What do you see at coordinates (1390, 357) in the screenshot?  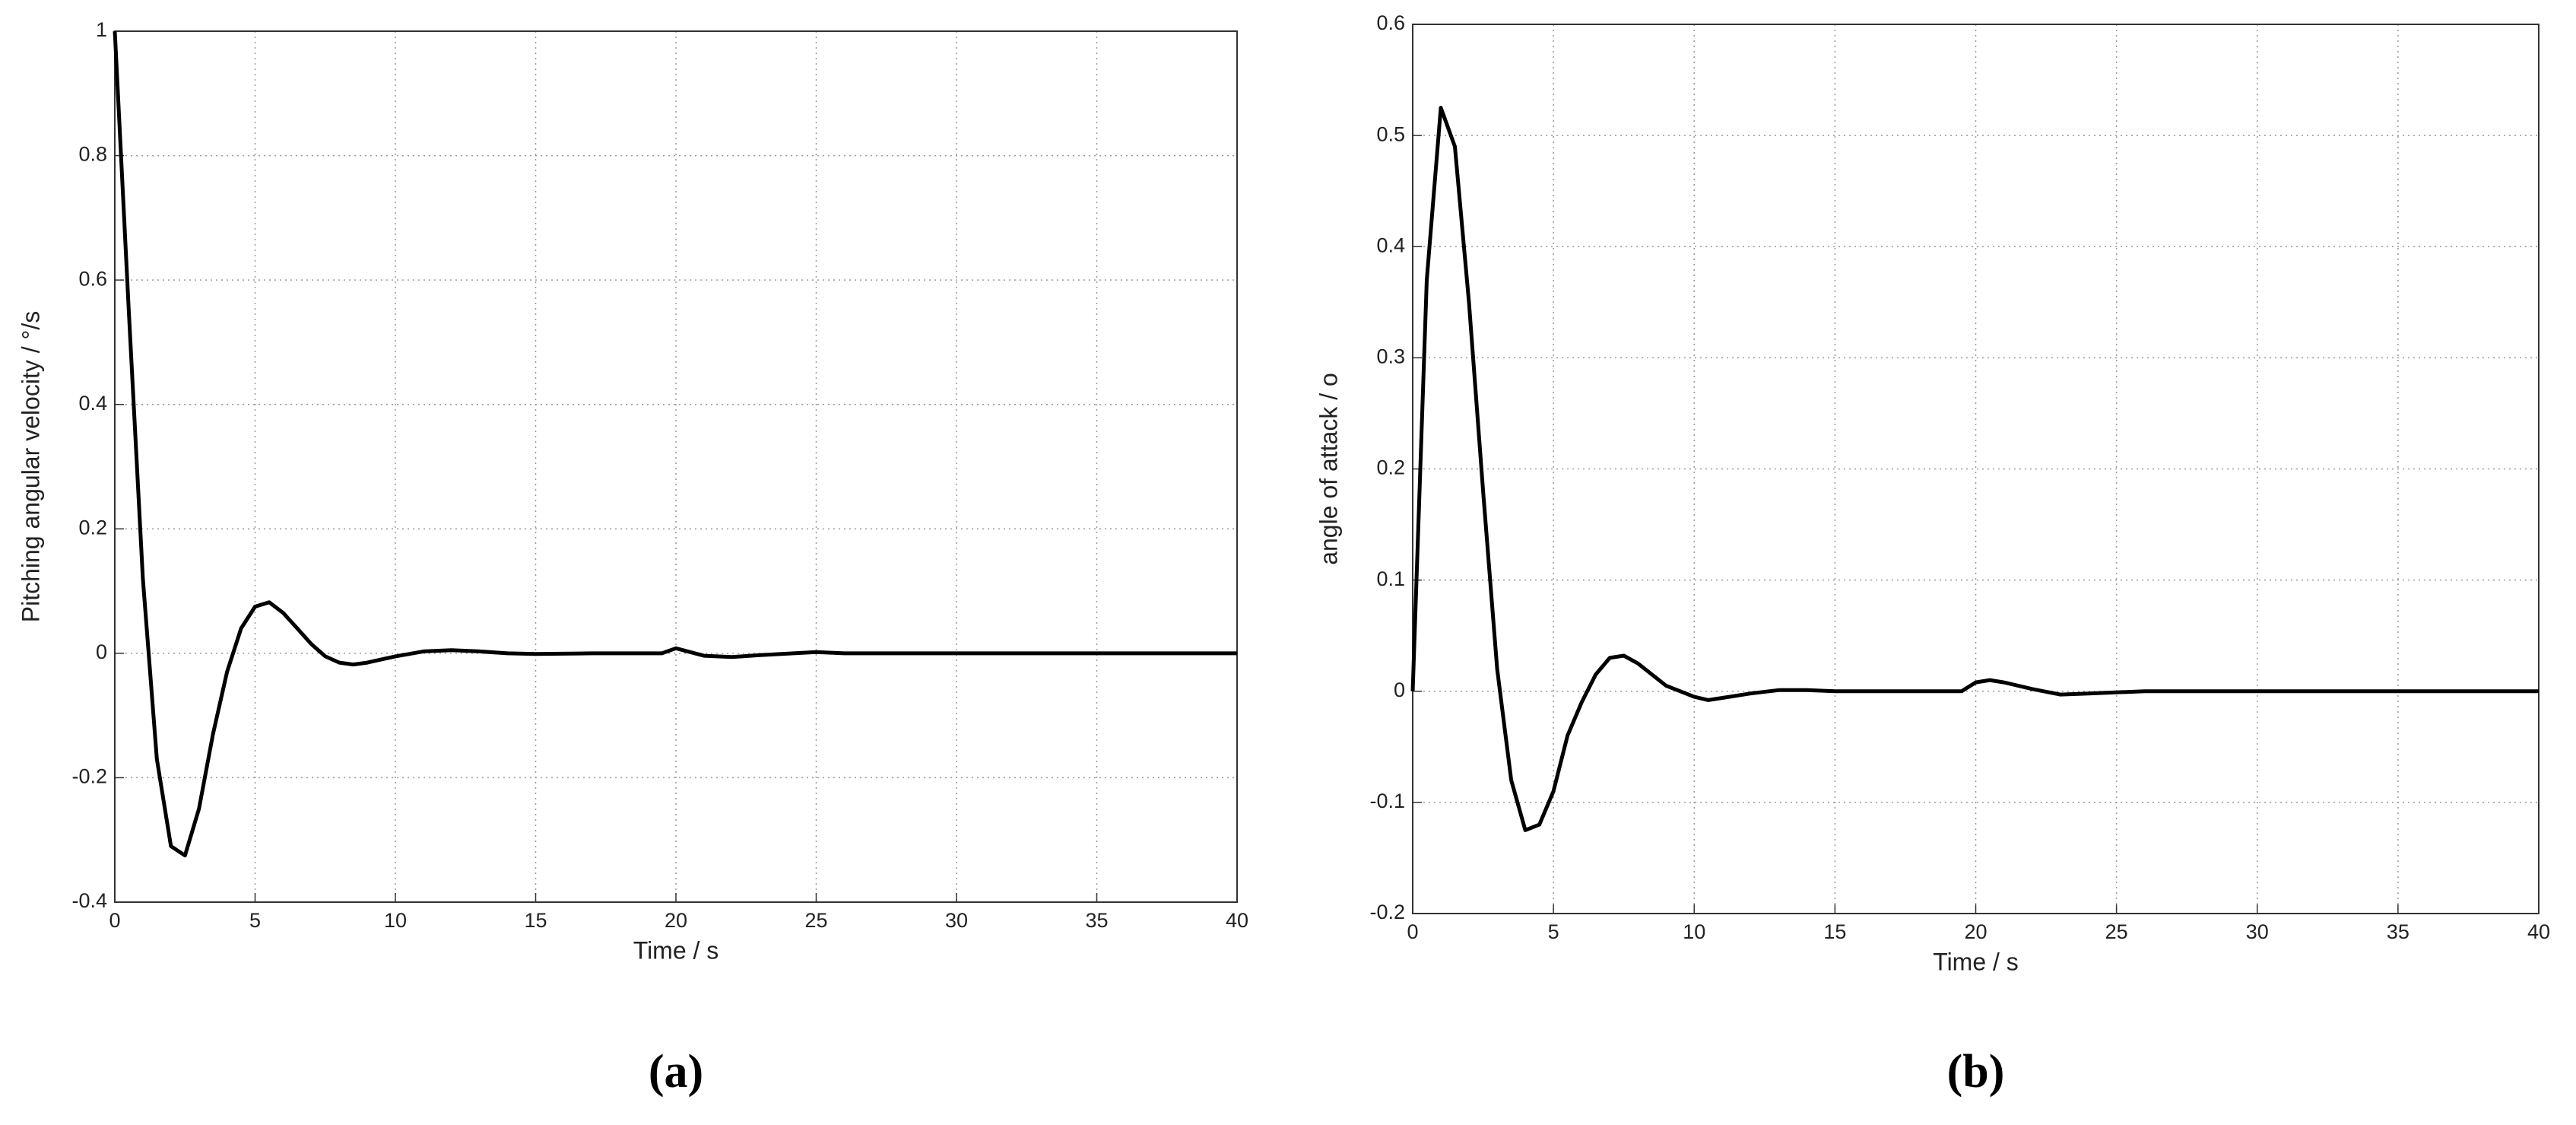 I see `y-tick-label: 0.3` at bounding box center [1390, 357].